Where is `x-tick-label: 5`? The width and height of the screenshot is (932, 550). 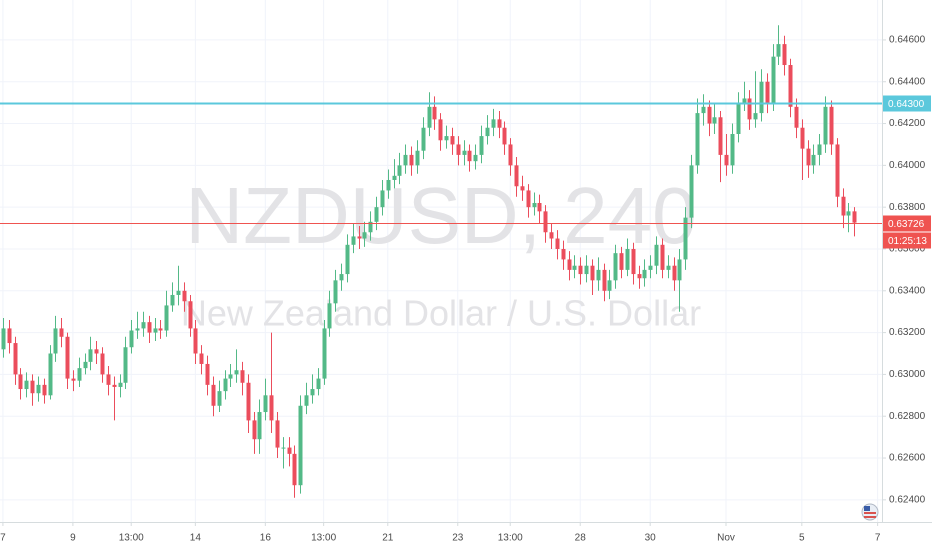 x-tick-label: 5 is located at coordinates (802, 538).